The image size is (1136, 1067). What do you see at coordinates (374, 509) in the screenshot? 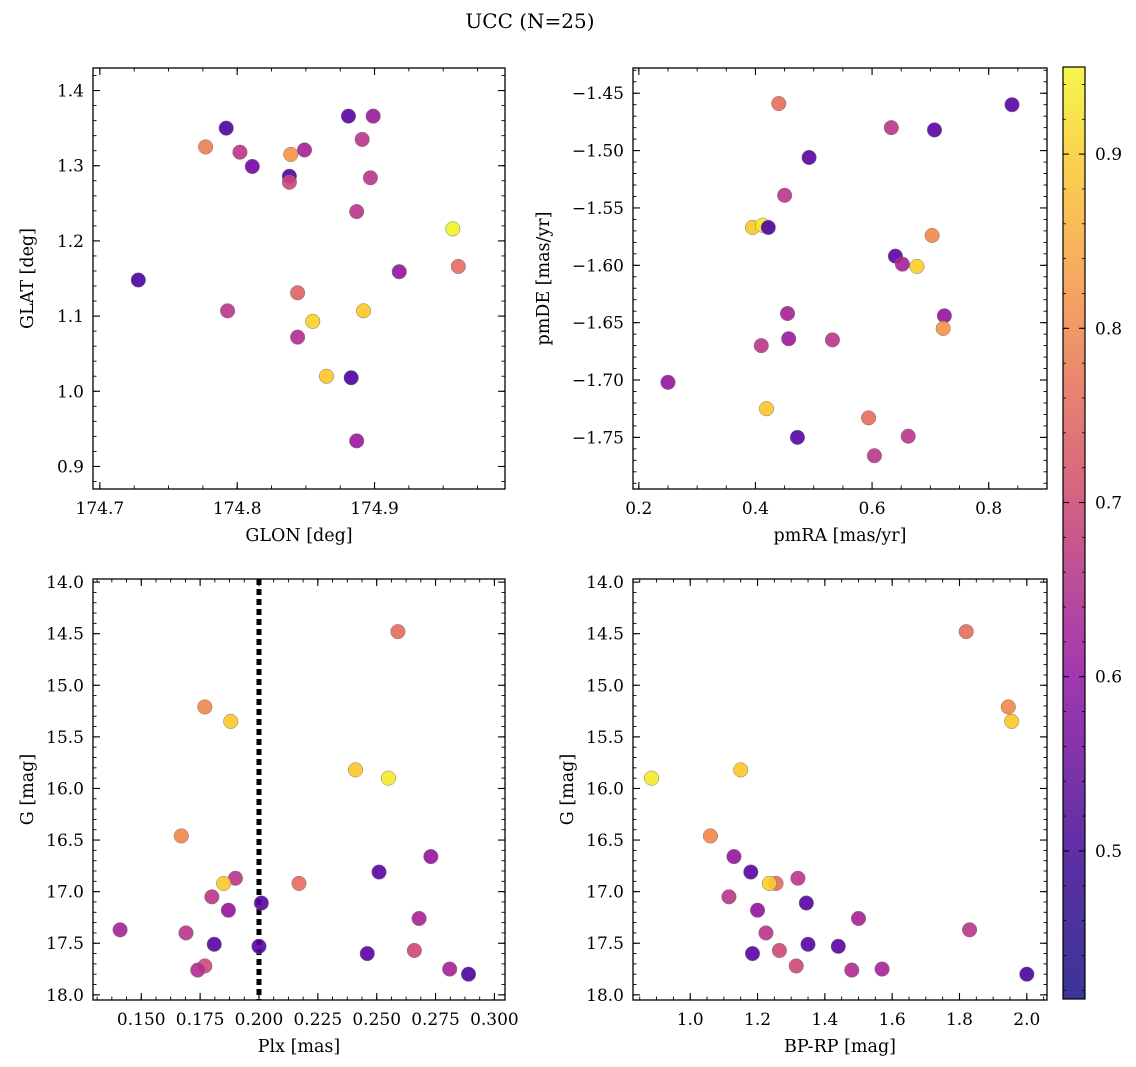
I see `x-tick-label: 174.9` at bounding box center [374, 509].